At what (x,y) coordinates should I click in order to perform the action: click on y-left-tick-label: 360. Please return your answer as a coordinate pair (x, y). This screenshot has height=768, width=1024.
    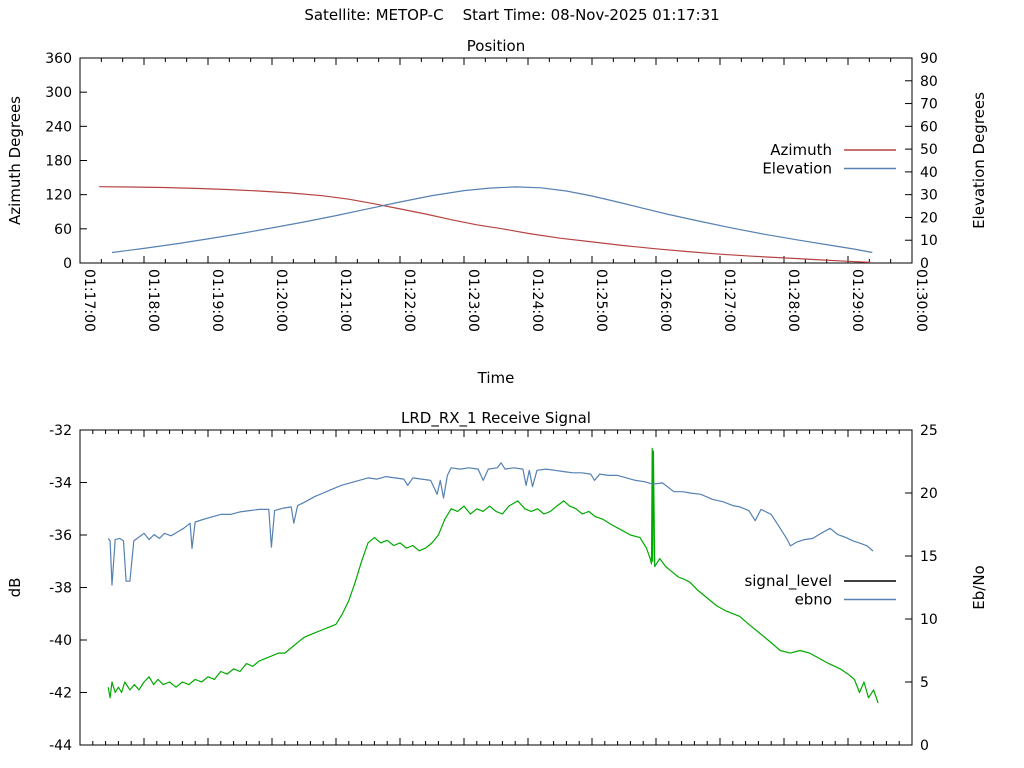
    Looking at the image, I should click on (58, 59).